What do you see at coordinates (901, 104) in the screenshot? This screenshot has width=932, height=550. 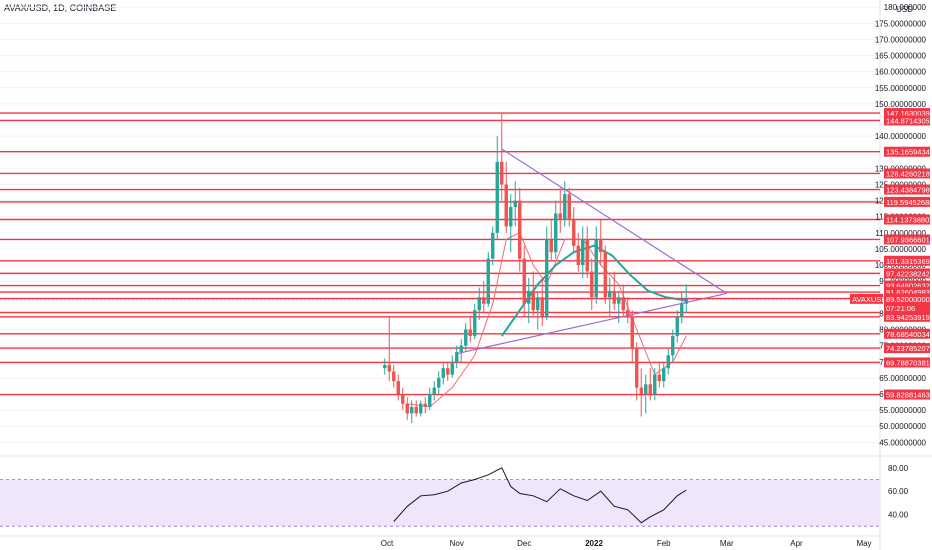 I see `price-axis-label: 150.00000000` at bounding box center [901, 104].